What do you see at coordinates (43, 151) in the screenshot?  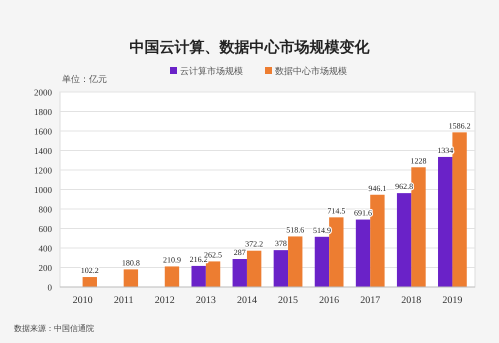 I see `y-tick-label: 1400` at bounding box center [43, 151].